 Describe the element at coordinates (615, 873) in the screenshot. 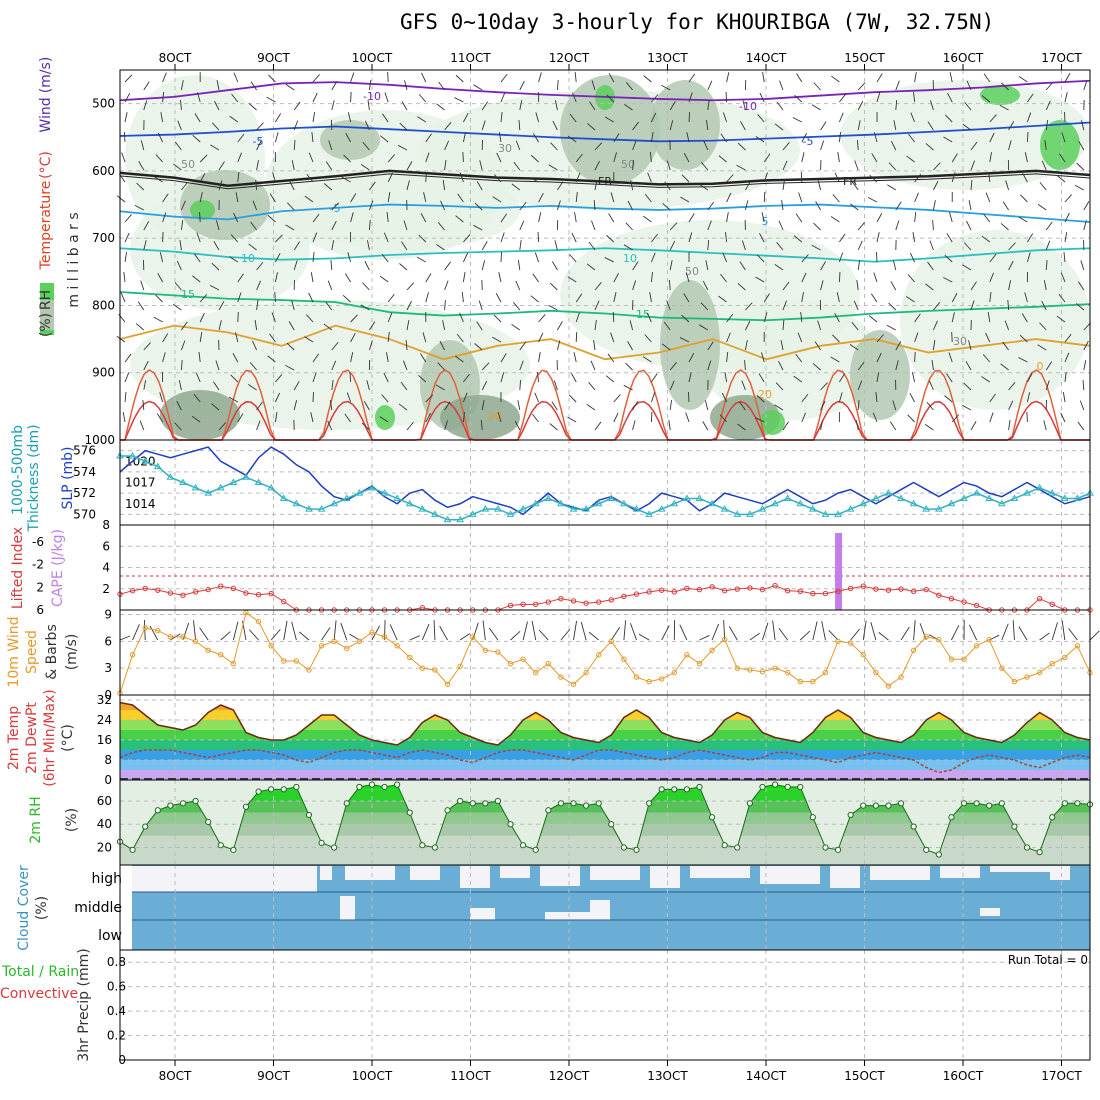

I see `cloud-gap` at that location.